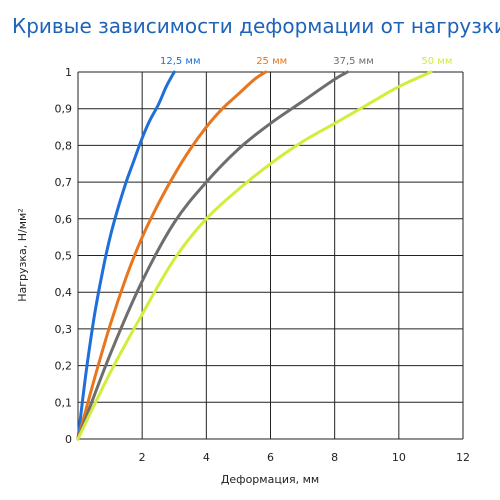 This screenshot has width=500, height=500. Describe the element at coordinates (206, 457) in the screenshot. I see `x-tick-label: 4` at that location.